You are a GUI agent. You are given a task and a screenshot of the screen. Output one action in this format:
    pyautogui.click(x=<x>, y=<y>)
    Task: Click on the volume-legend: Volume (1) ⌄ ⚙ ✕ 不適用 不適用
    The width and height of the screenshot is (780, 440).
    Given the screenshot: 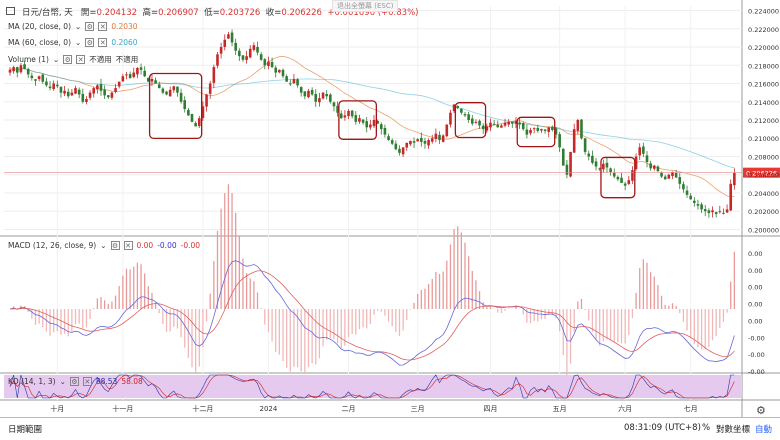 What is the action you would take?
    pyautogui.click(x=73, y=59)
    